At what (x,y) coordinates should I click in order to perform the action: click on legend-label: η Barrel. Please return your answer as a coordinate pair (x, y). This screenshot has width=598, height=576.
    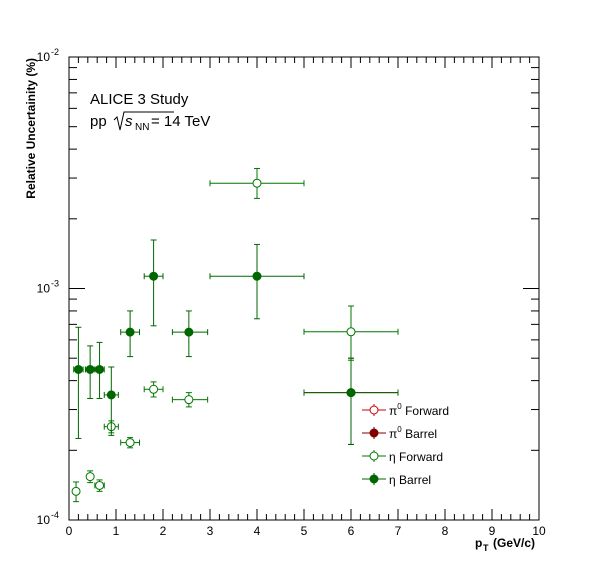
    Looking at the image, I should click on (410, 480).